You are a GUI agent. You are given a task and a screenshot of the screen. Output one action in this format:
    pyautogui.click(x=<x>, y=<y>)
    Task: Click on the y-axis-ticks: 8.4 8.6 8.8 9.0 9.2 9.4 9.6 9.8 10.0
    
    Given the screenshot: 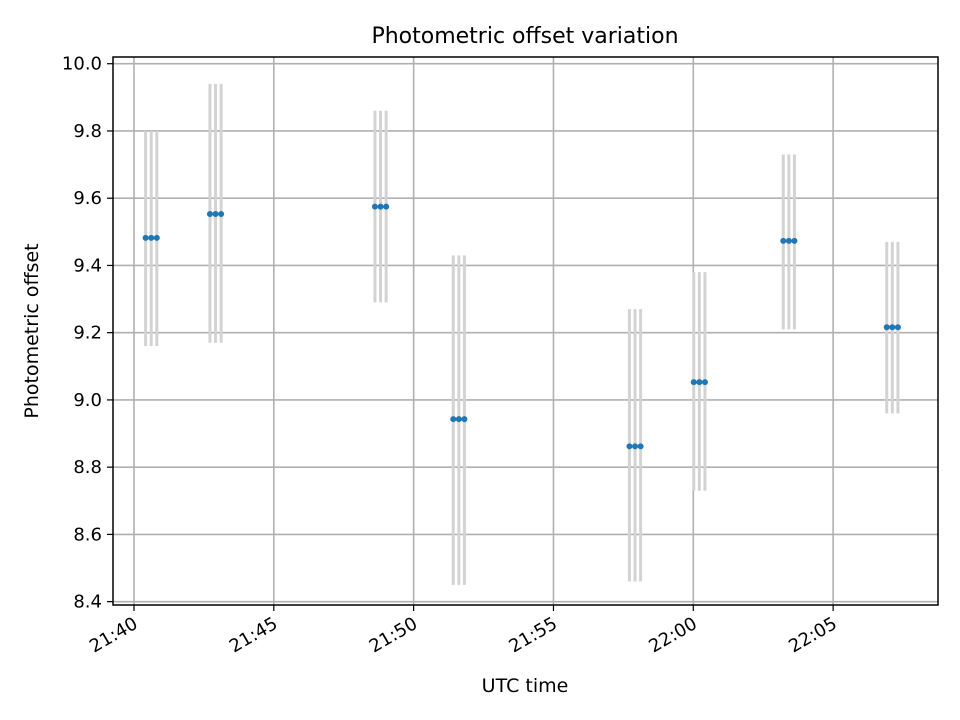 What is the action you would take?
    pyautogui.click(x=87, y=333)
    